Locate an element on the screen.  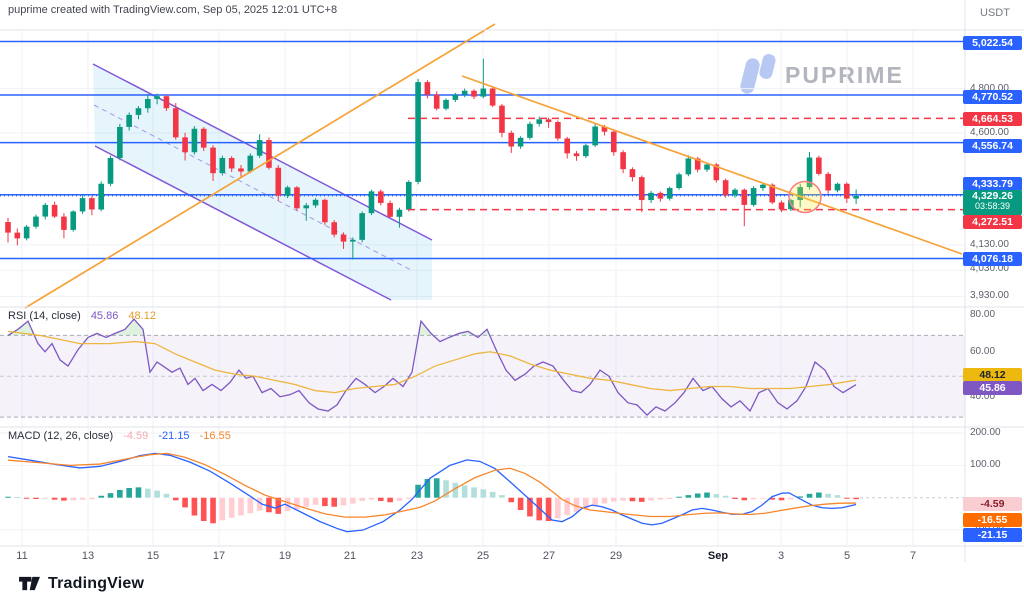
time-axis-label: 15 is located at coordinates (153, 556).